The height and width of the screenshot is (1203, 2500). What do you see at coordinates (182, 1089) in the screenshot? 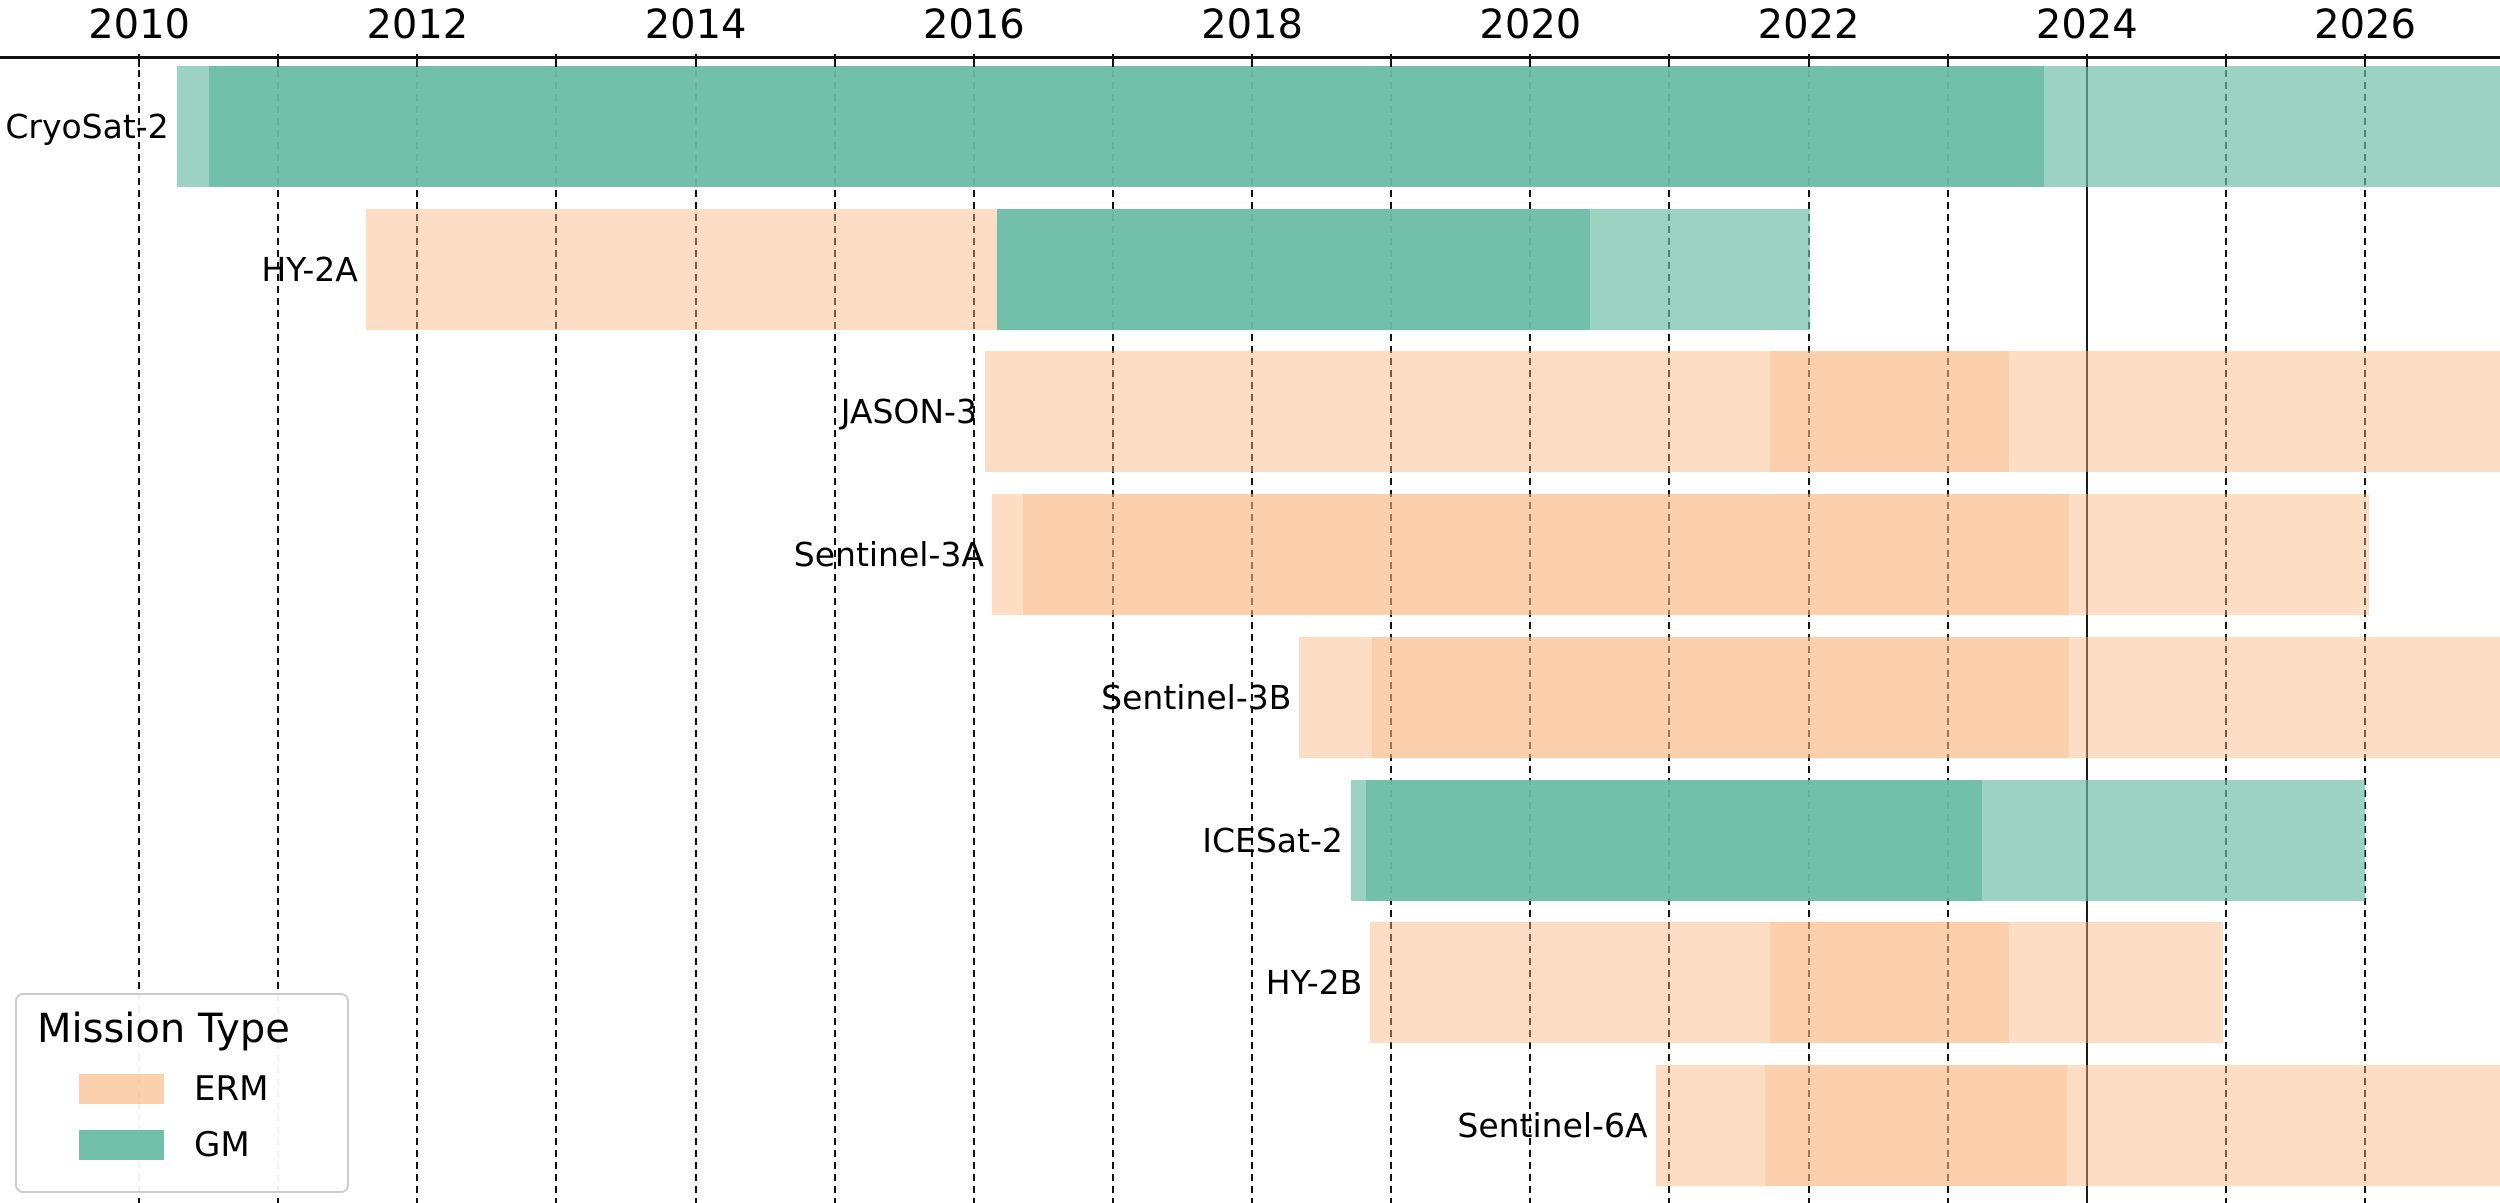
I see `legend-entry-erm: ERM` at bounding box center [182, 1089].